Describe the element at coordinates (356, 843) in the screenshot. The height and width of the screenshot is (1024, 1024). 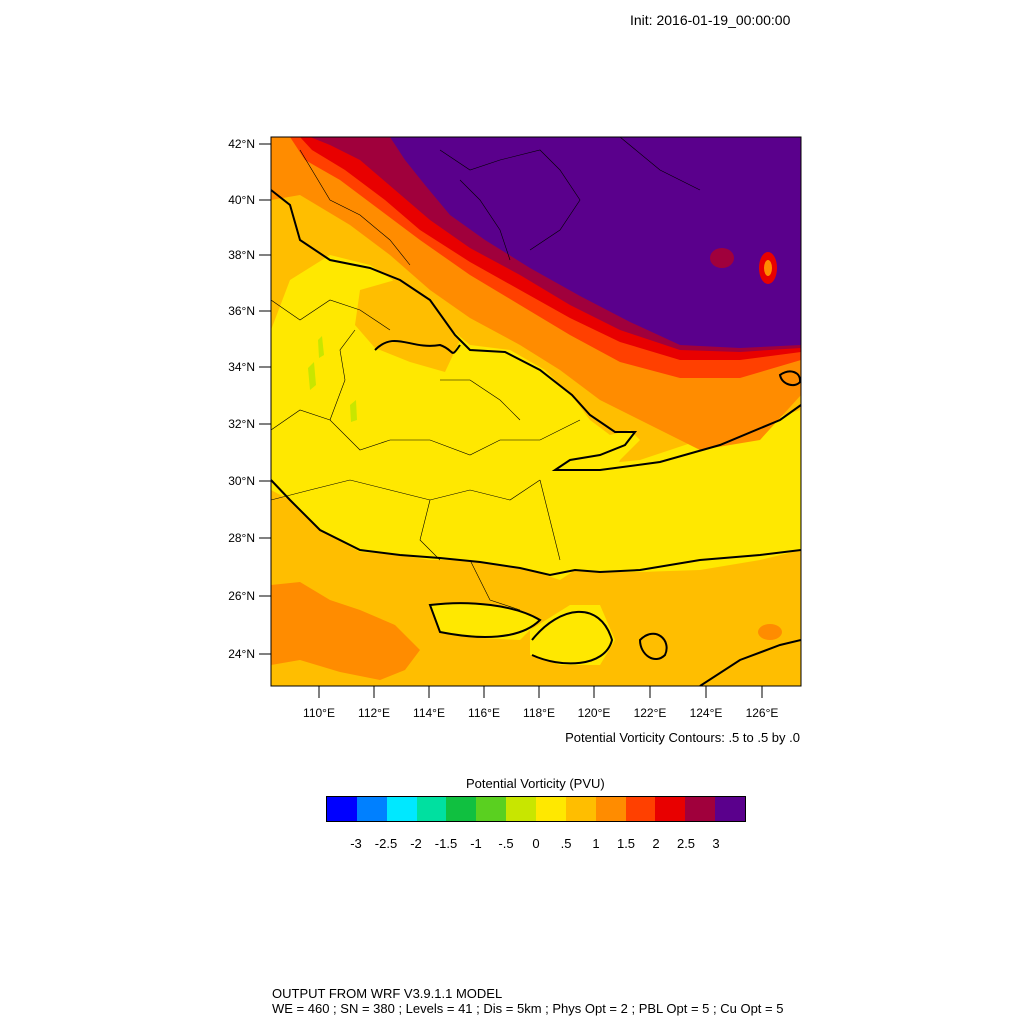
I see `colorbar-tick-label: -3` at that location.